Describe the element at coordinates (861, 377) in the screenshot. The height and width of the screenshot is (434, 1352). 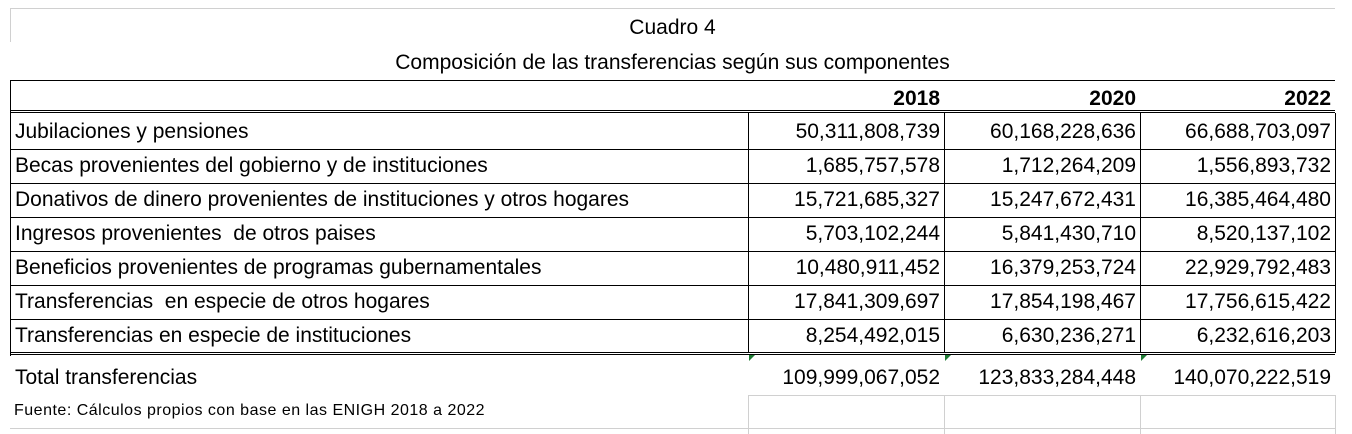
I see `total-cell: 109,999,067,052` at that location.